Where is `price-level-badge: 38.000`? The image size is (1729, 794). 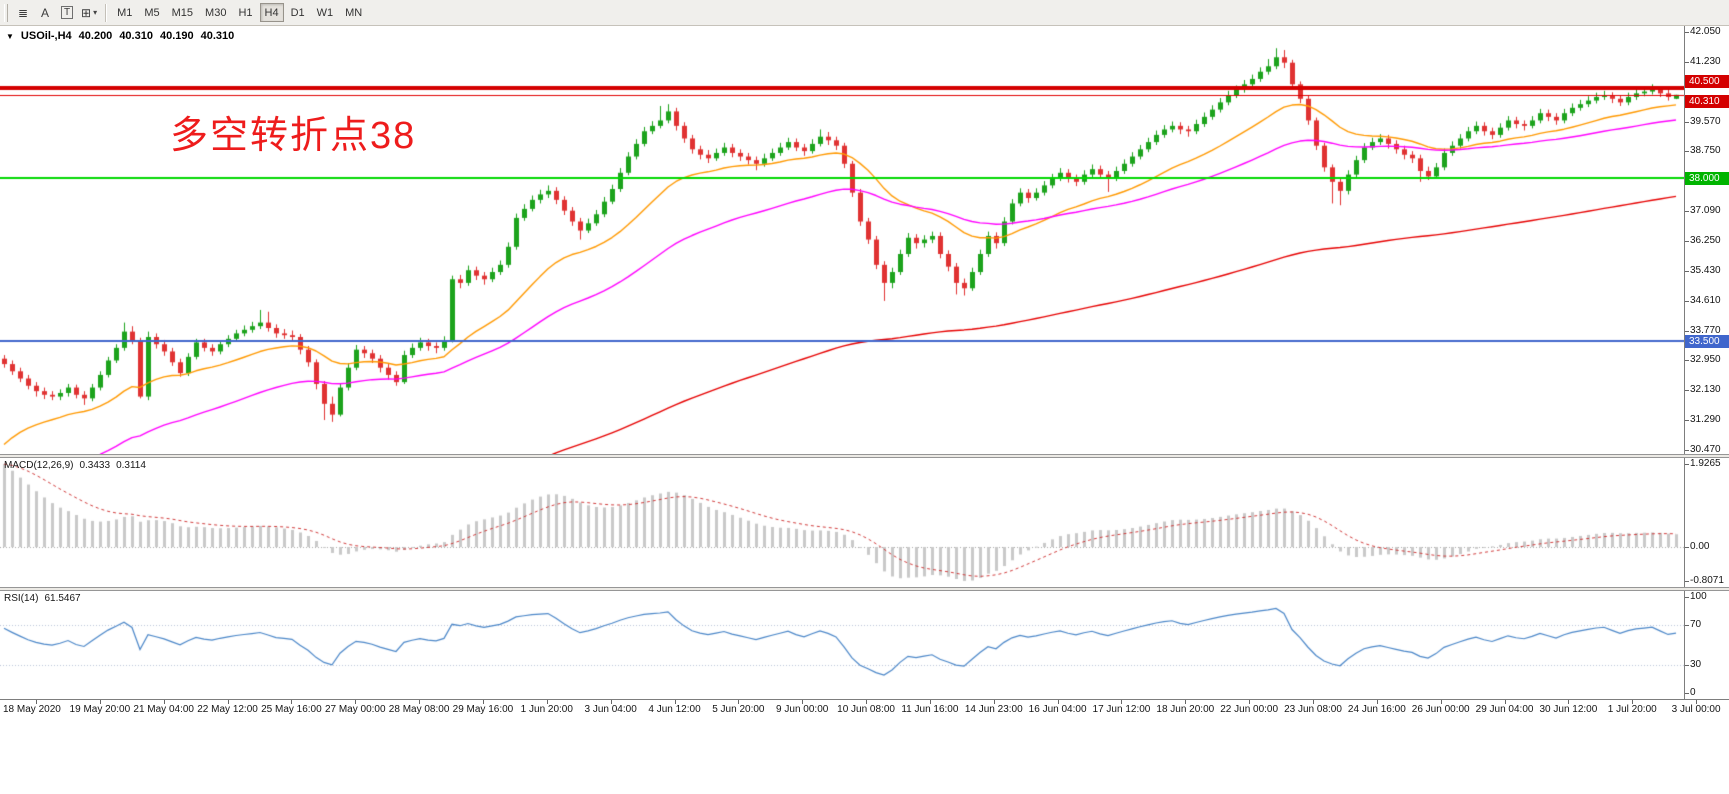
price-level-badge: 38.000 is located at coordinates (1707, 179).